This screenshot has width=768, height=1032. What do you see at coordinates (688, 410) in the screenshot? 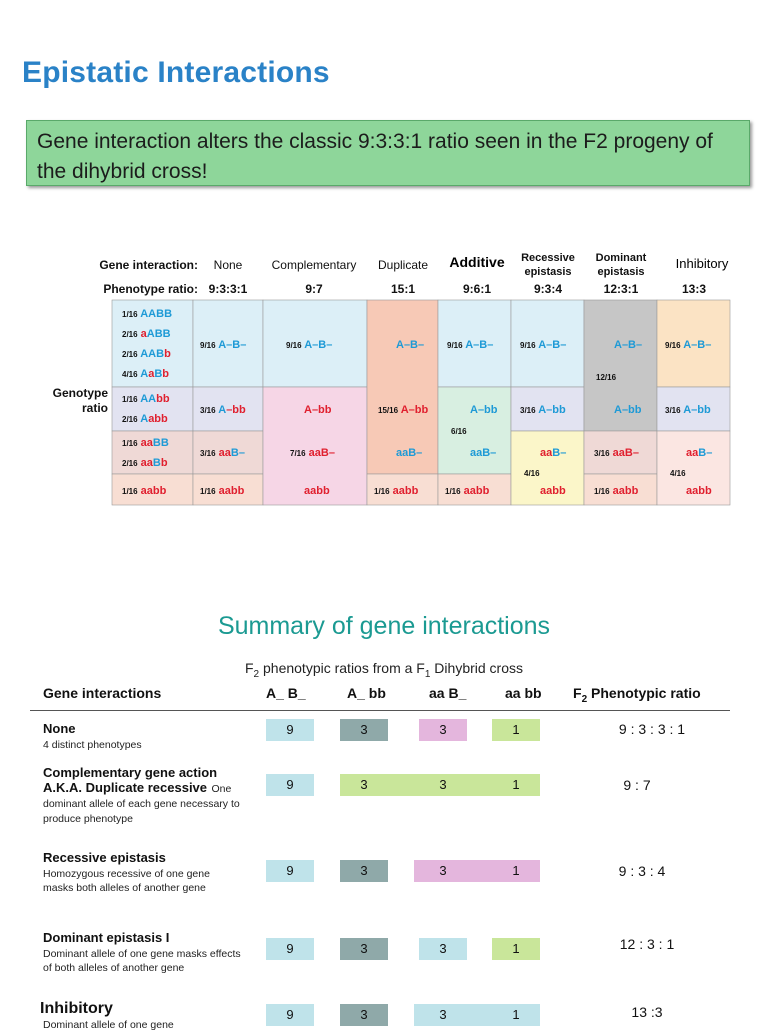
I see `inh-abb: 3/16 A–bb` at bounding box center [688, 410].